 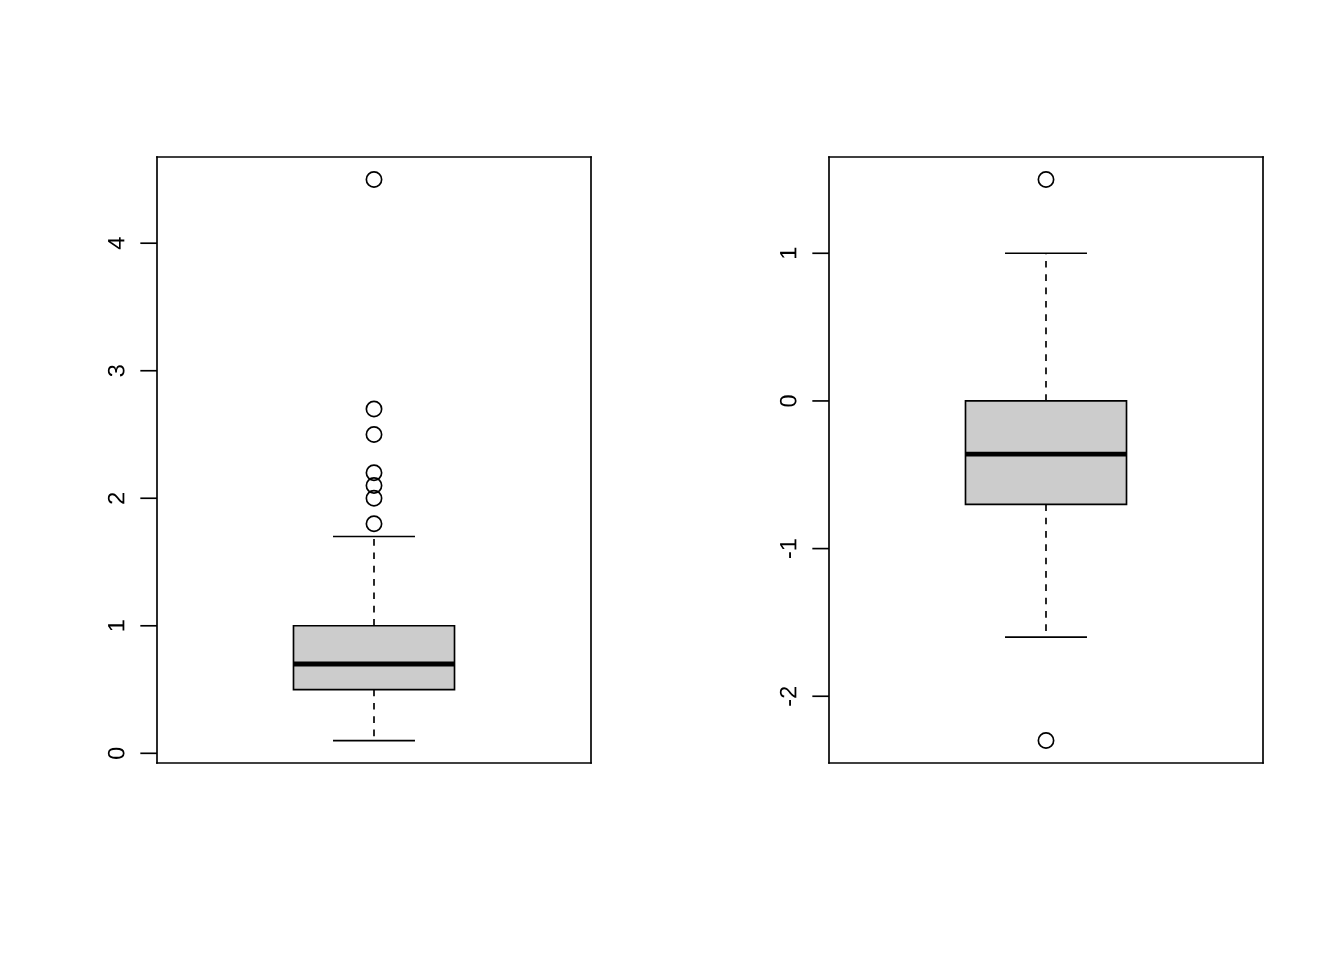 What do you see at coordinates (116, 243) in the screenshot?
I see `y-tick-label: 4` at bounding box center [116, 243].